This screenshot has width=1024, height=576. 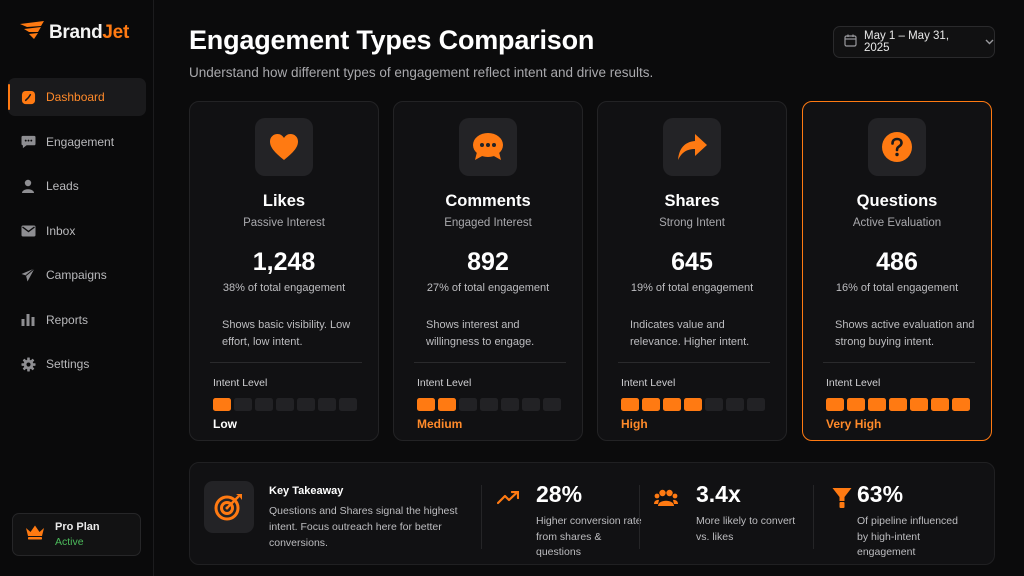 I want to click on intent-level: High, so click(x=634, y=424).